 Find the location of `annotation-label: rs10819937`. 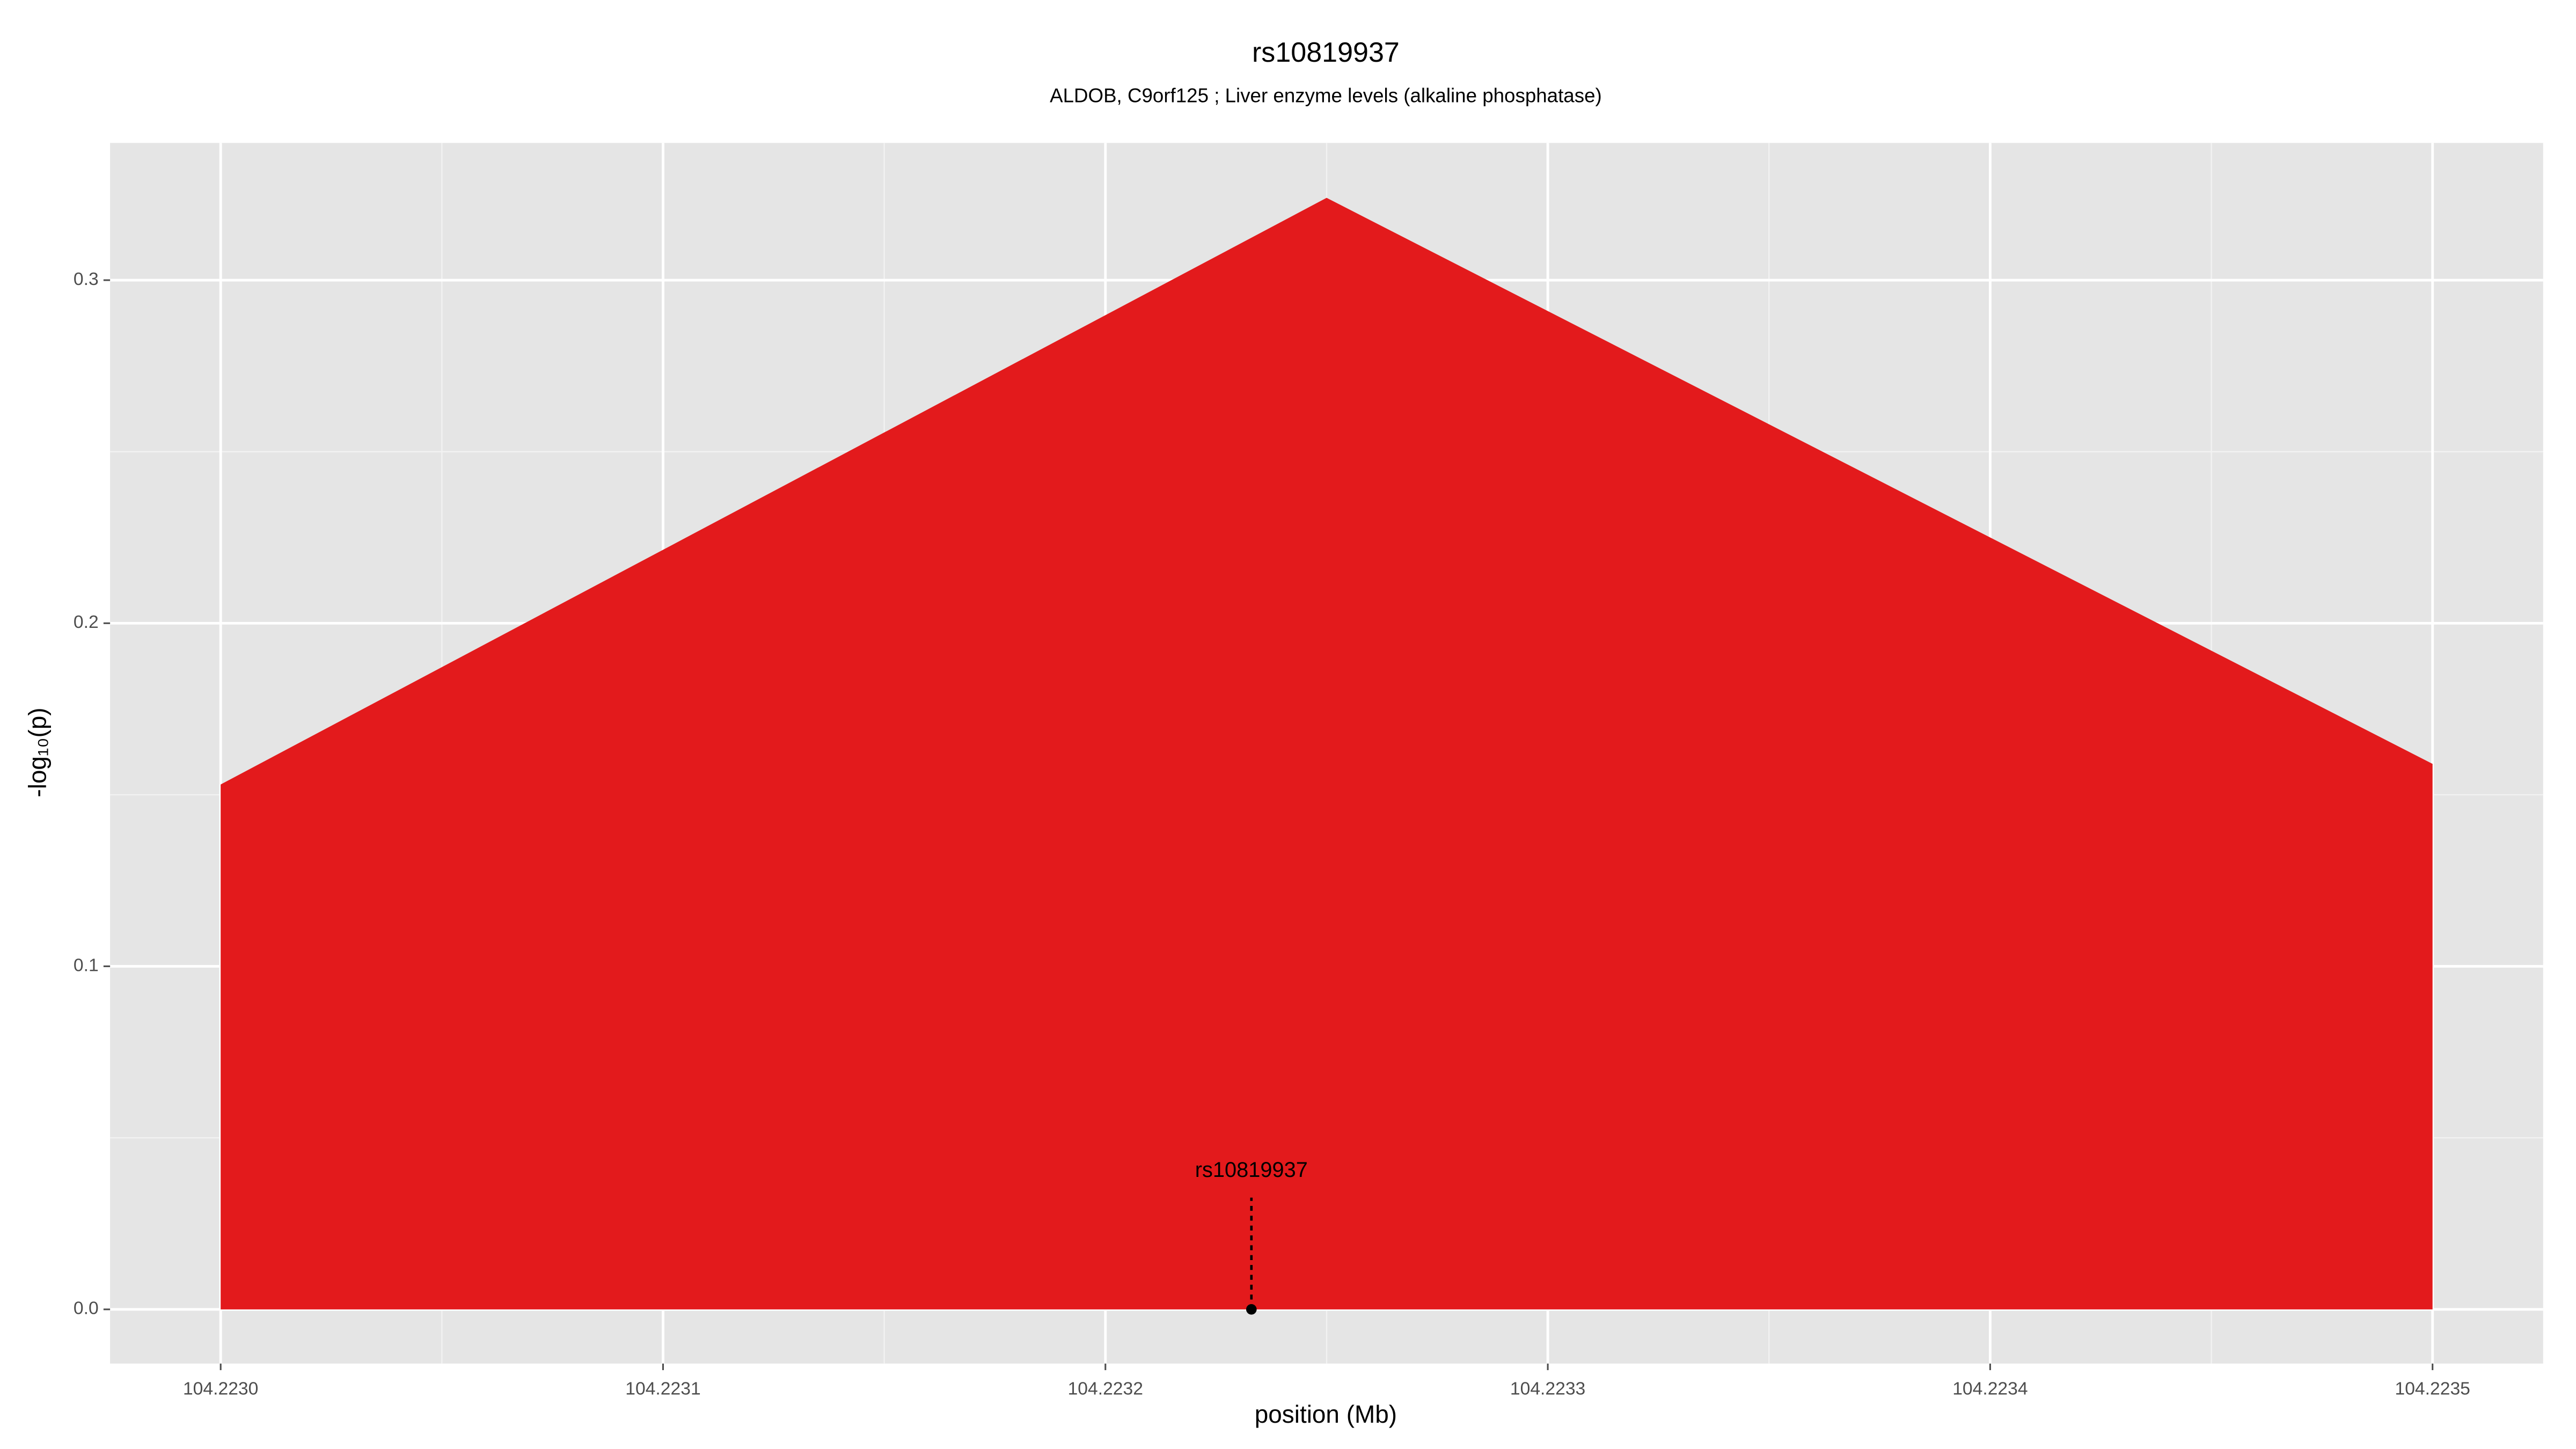

annotation-label: rs10819937 is located at coordinates (1251, 1170).